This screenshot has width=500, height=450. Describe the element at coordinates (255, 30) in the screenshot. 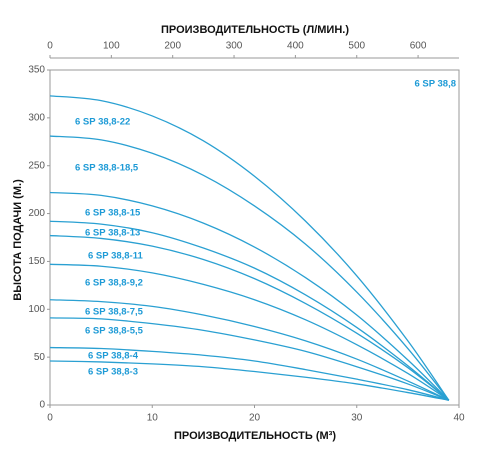

I see `top-axis-title: ПРОИЗВОДИТЕЛЬНОСТЬ (Л/МИН.)` at that location.